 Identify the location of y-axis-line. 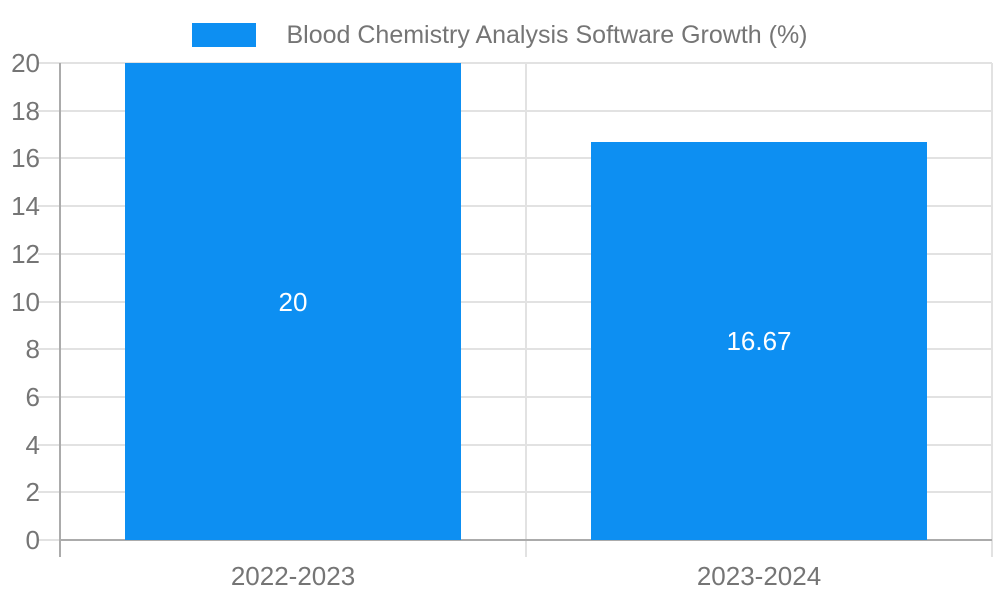
(60, 310).